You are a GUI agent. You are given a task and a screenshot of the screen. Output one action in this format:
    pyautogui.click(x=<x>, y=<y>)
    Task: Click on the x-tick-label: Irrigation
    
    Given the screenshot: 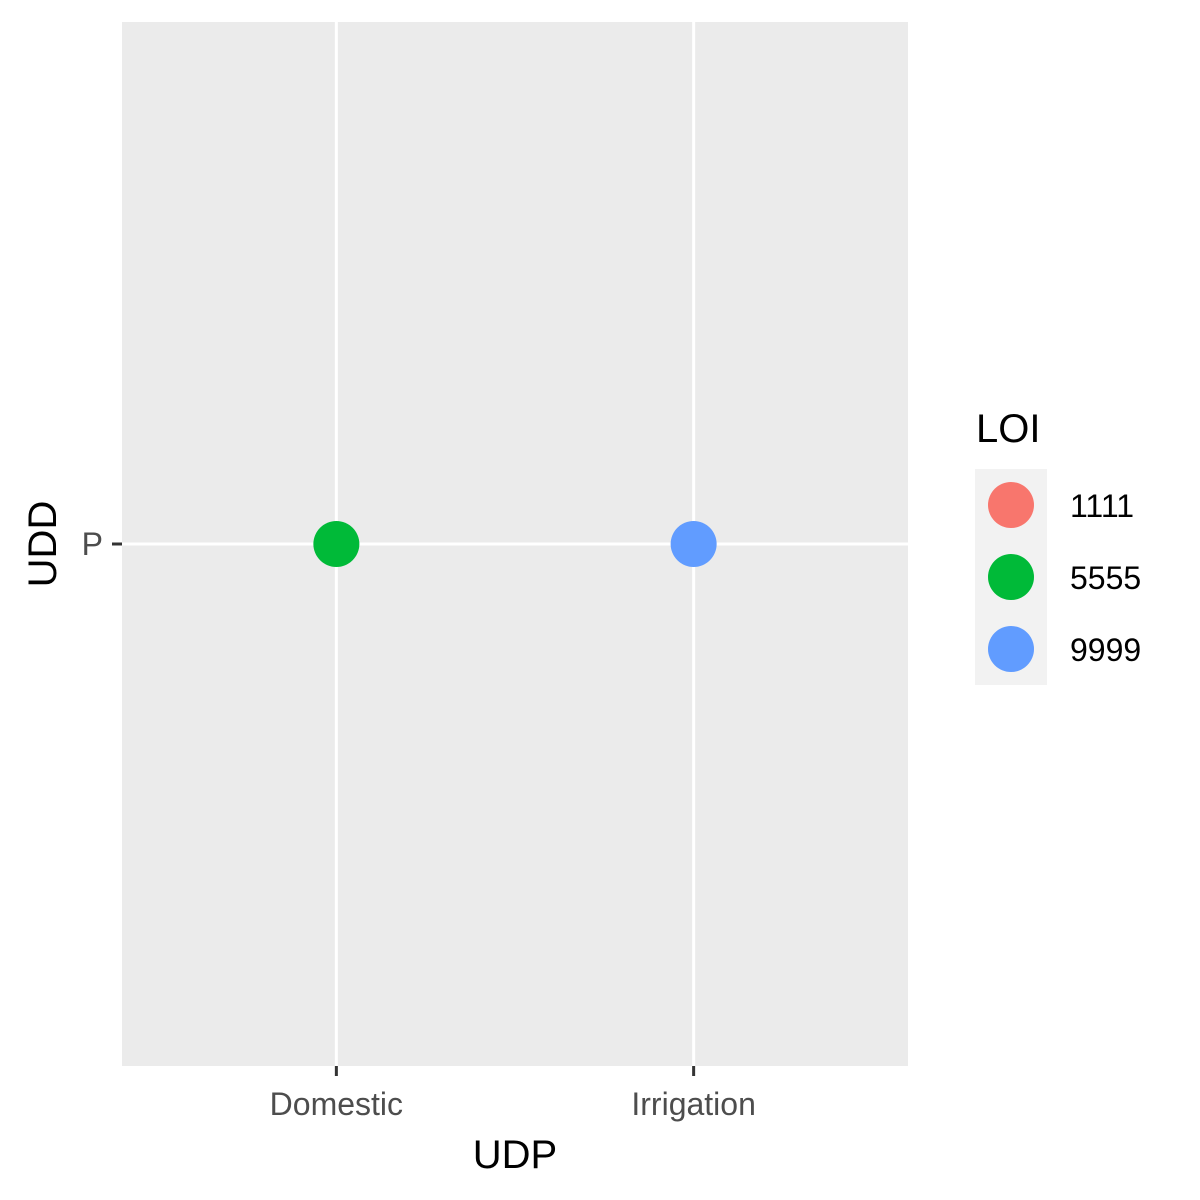 What is the action you would take?
    pyautogui.click(x=693, y=1104)
    